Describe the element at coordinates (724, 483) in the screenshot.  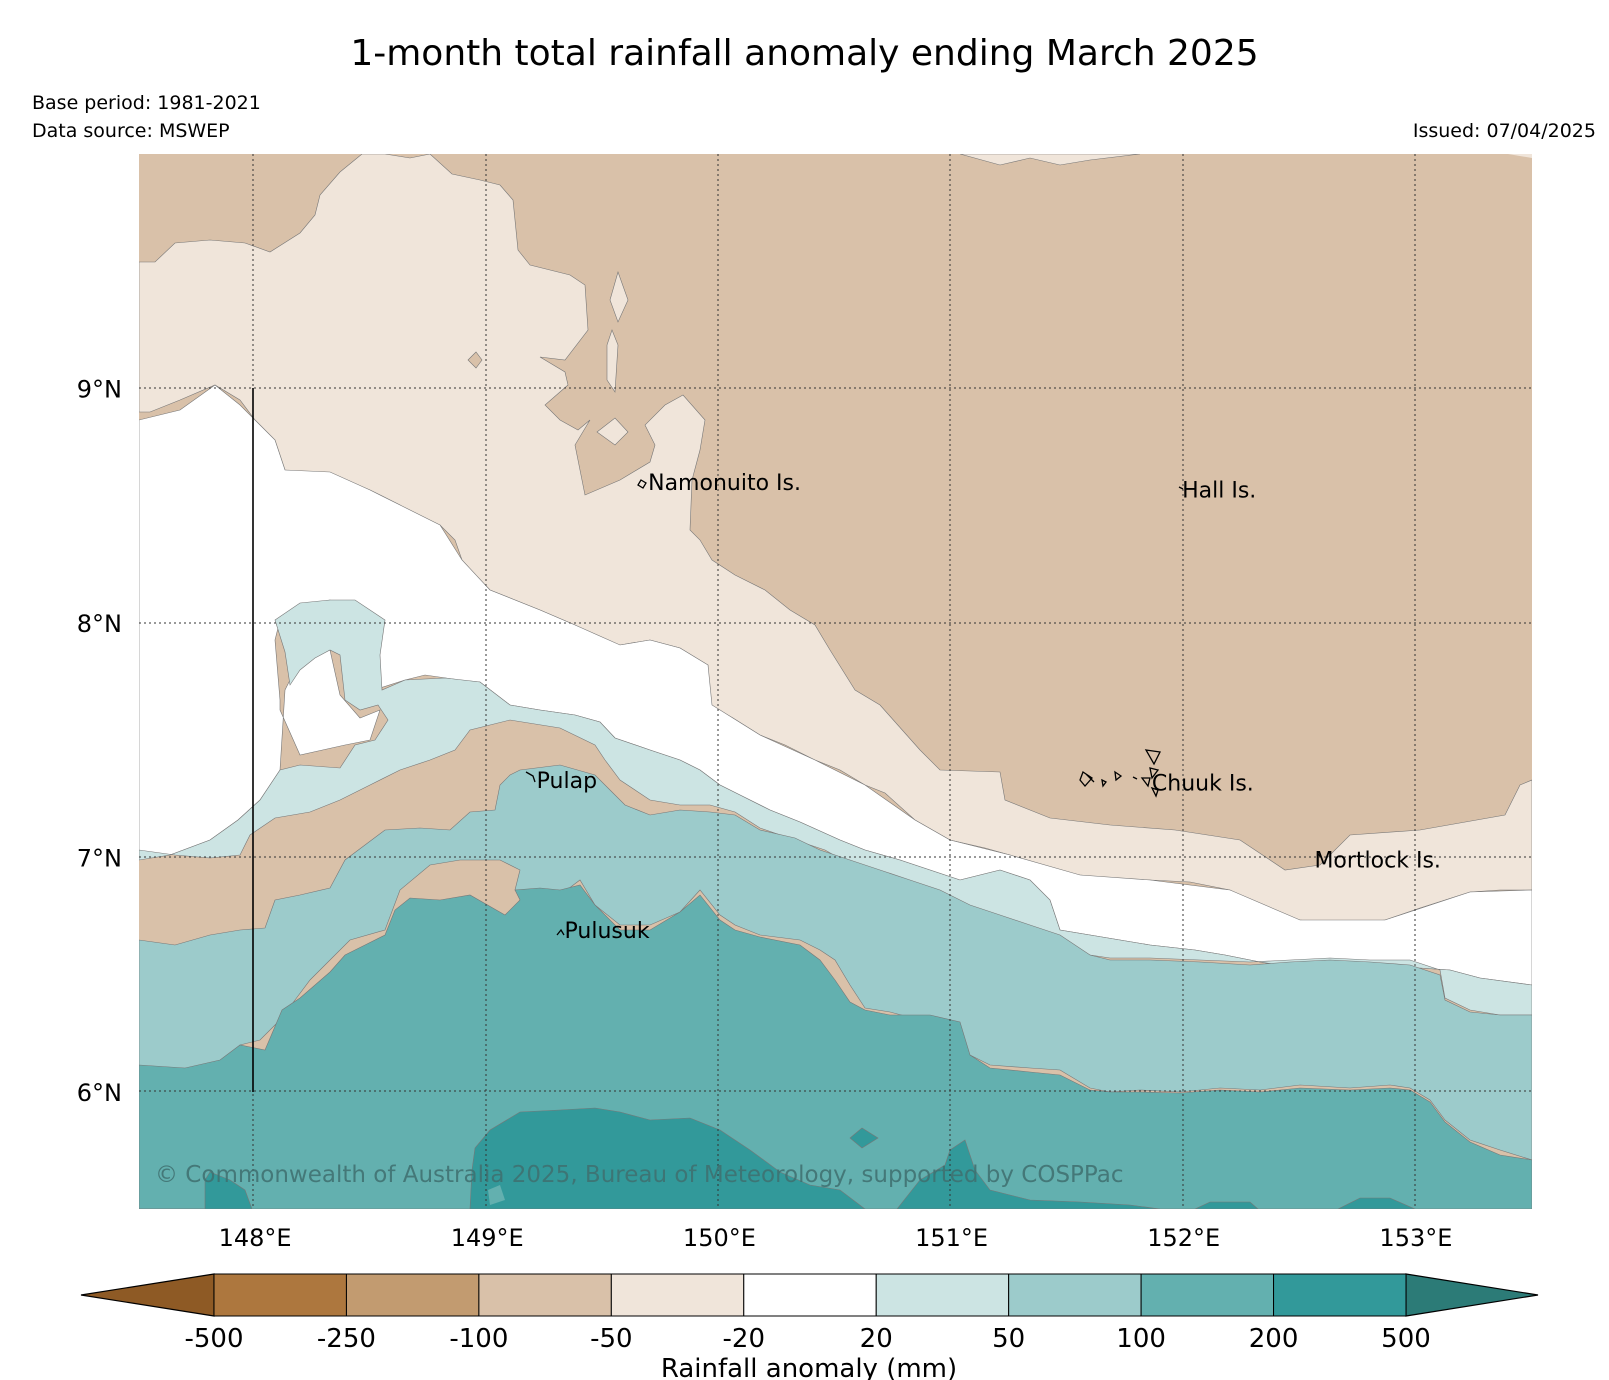
I see `place-label: Namonuito Is.` at that location.